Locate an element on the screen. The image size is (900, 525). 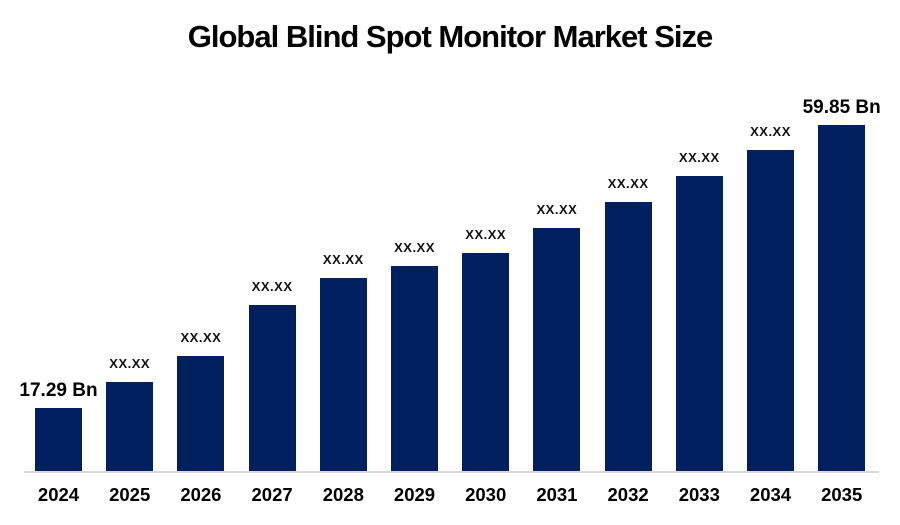
bar-group: XX.XX 2034 is located at coordinates (770, 262).